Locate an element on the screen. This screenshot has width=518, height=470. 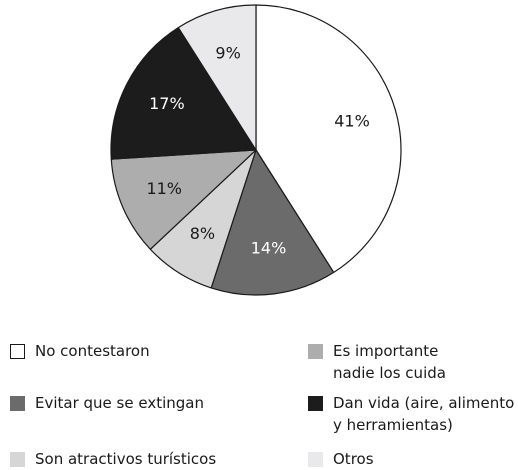
legend-label-line: Otros is located at coordinates (353, 459).